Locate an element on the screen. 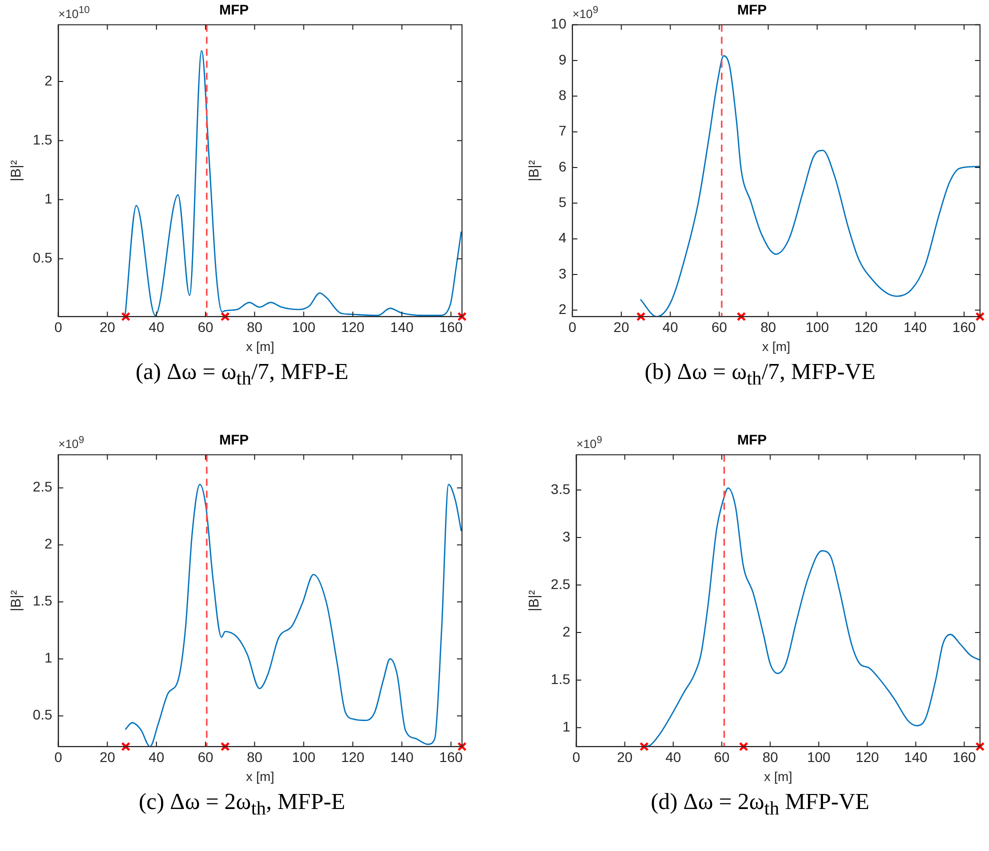  y-tick-label: 9 is located at coordinates (562, 59).